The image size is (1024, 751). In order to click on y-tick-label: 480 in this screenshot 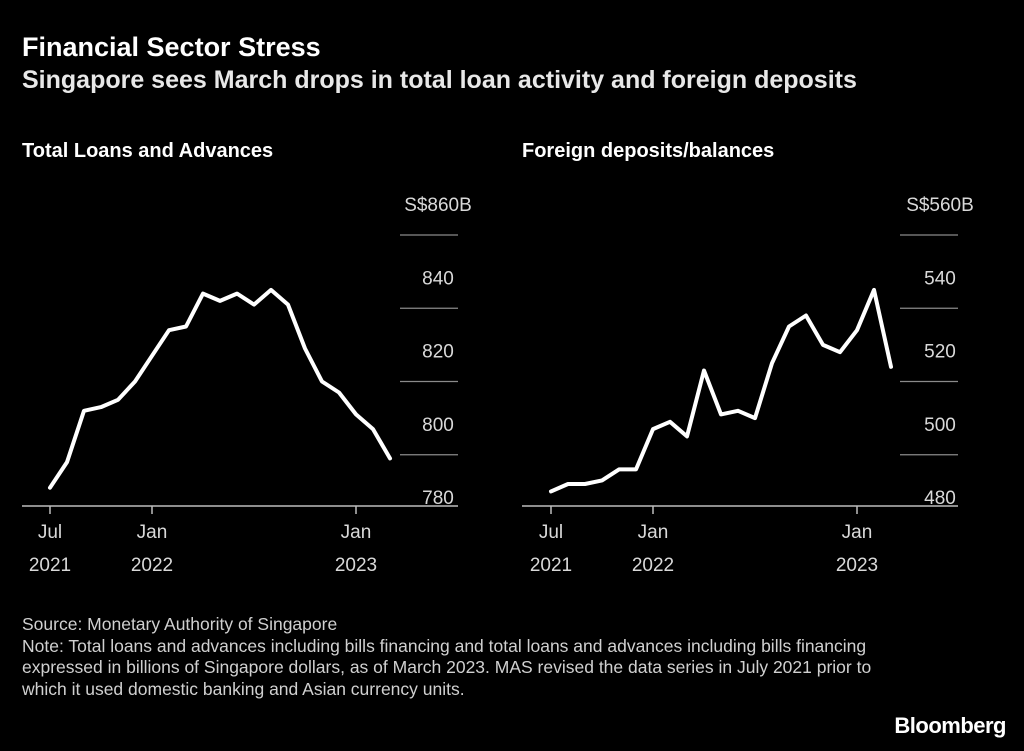, I will do `click(940, 498)`.